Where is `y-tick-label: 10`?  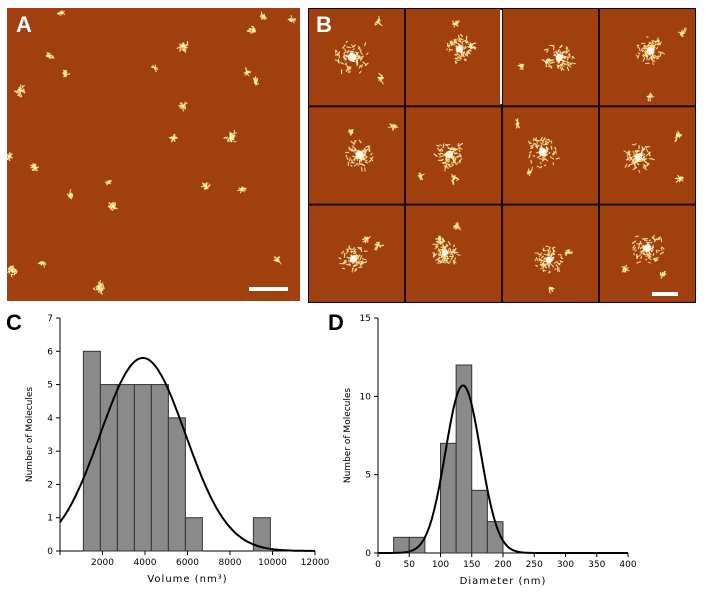
y-tick-label: 10 is located at coordinates (366, 397).